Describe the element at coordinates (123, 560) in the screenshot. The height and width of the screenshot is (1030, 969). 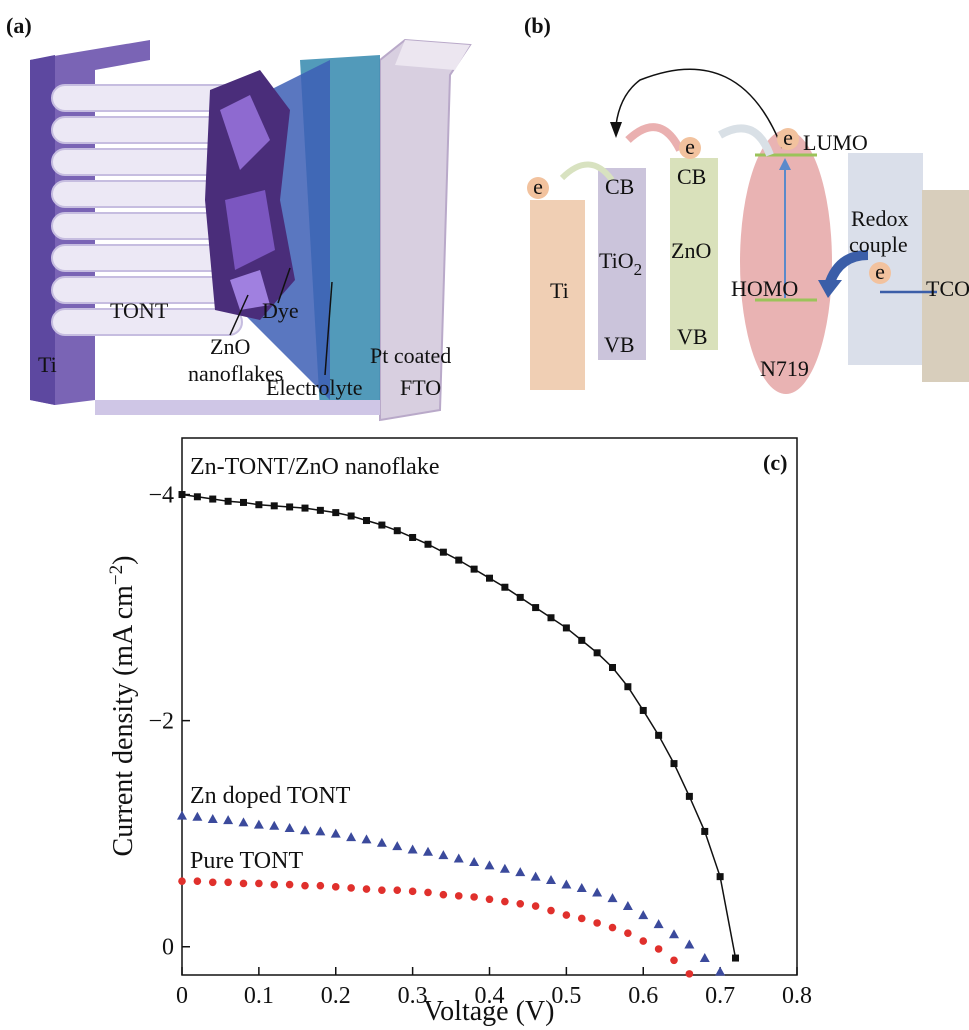
I see `y-axis-end: )` at that location.